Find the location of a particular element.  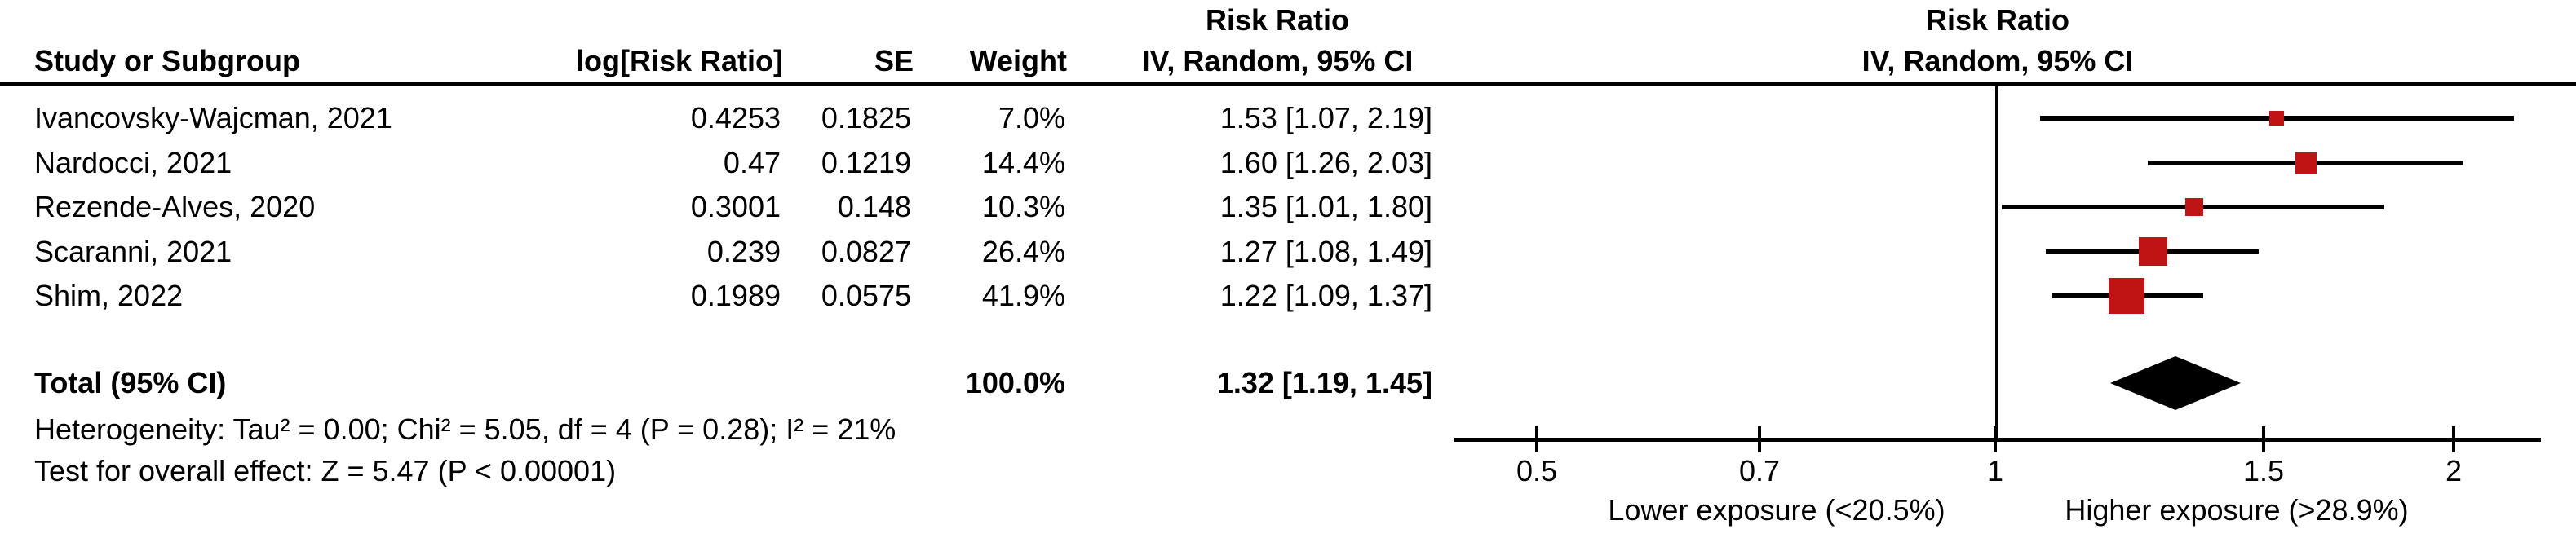

header-rule is located at coordinates (1288, 84).